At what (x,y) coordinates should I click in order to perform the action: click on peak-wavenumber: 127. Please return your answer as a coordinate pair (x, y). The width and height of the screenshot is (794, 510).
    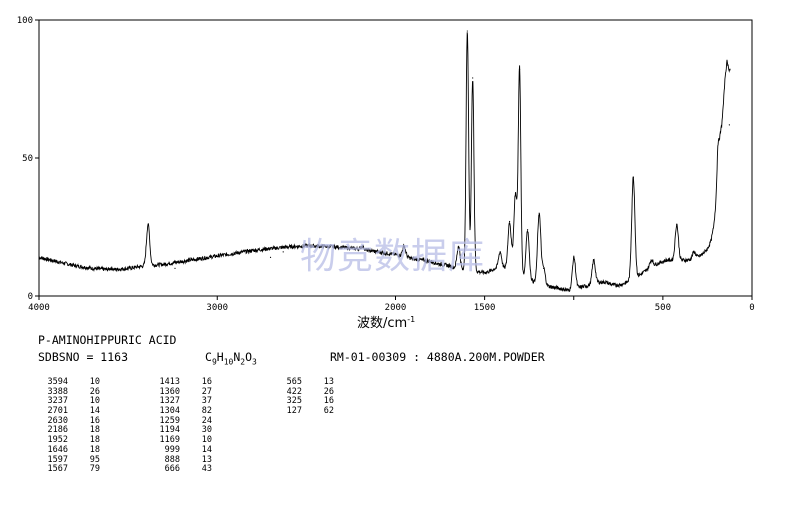
    Looking at the image, I should click on (294, 411).